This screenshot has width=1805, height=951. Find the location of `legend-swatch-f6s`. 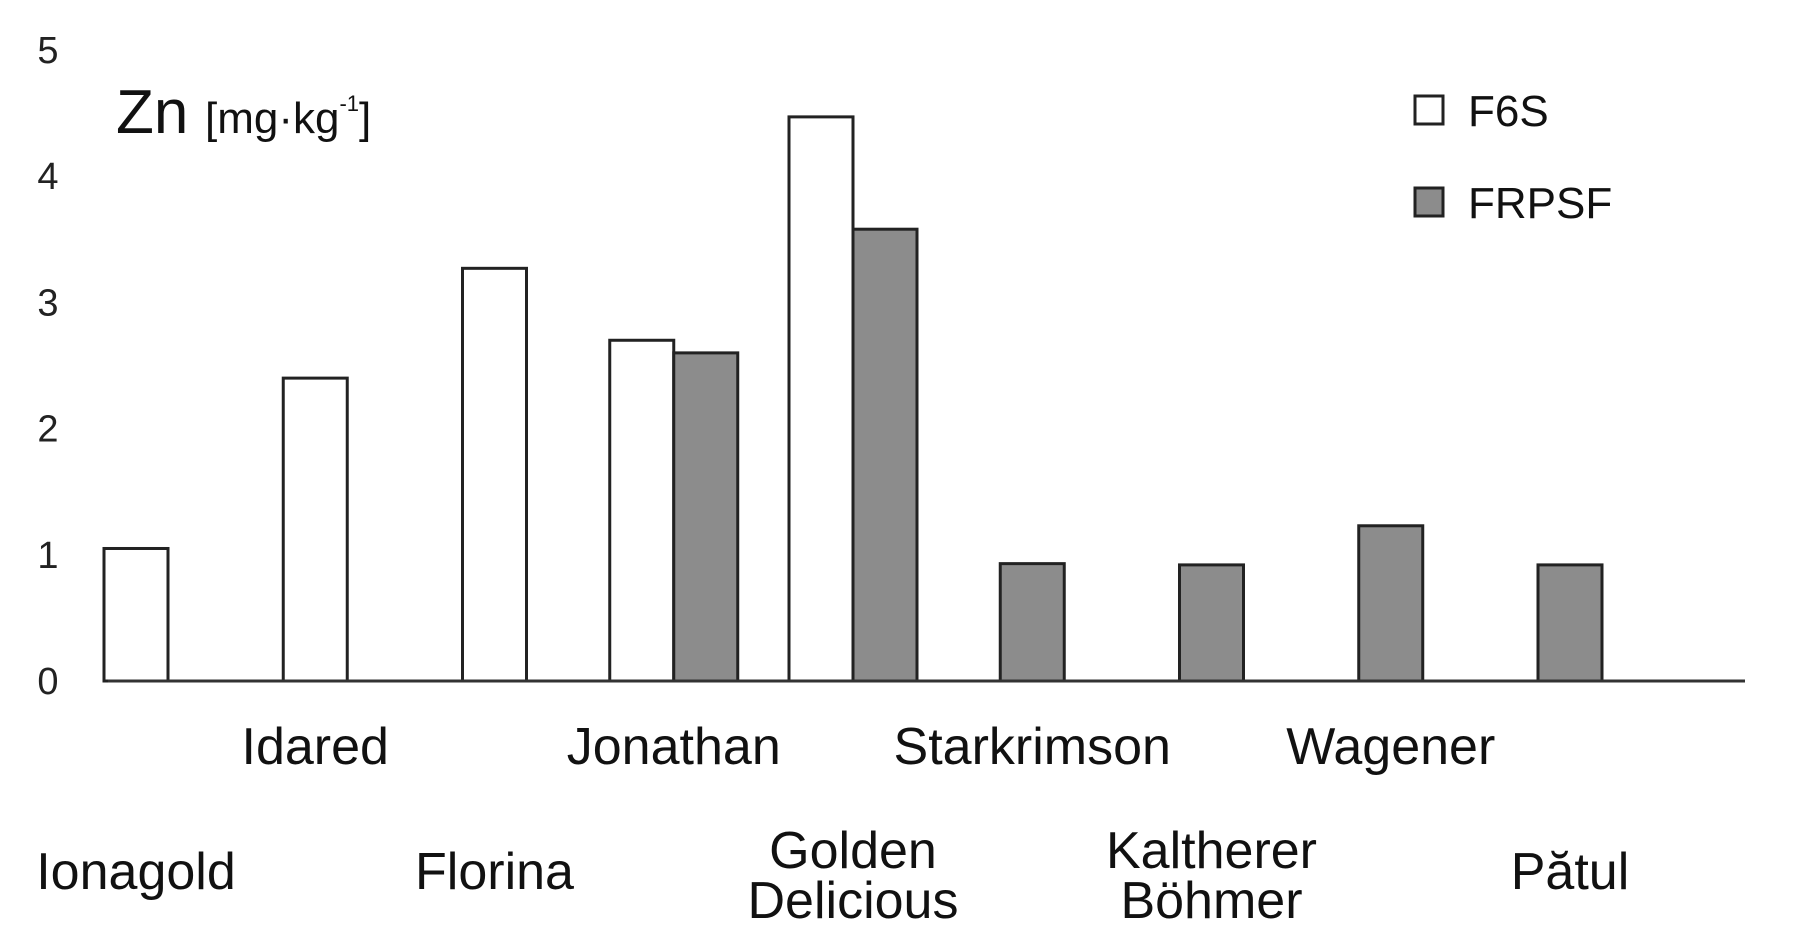

legend-swatch-f6s is located at coordinates (1429, 110).